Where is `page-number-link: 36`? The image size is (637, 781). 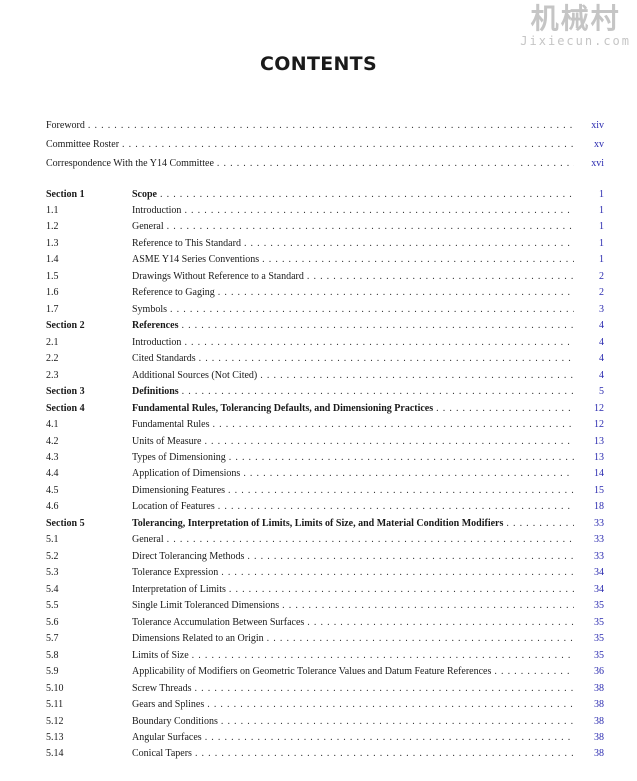
page-number-link: 36 is located at coordinates (599, 672).